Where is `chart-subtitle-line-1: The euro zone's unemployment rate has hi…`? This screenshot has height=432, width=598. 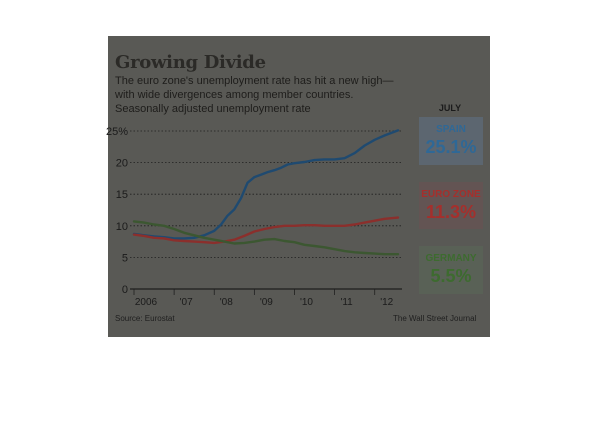
chart-subtitle-line-1: The euro zone's unemployment rate has hi… is located at coordinates (254, 81).